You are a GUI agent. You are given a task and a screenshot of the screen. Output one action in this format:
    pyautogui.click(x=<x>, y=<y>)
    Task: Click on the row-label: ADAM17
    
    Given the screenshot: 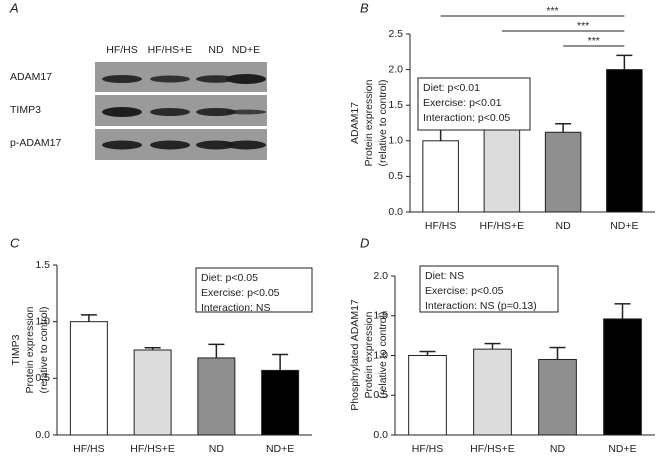 What is the action you would take?
    pyautogui.click(x=31, y=77)
    